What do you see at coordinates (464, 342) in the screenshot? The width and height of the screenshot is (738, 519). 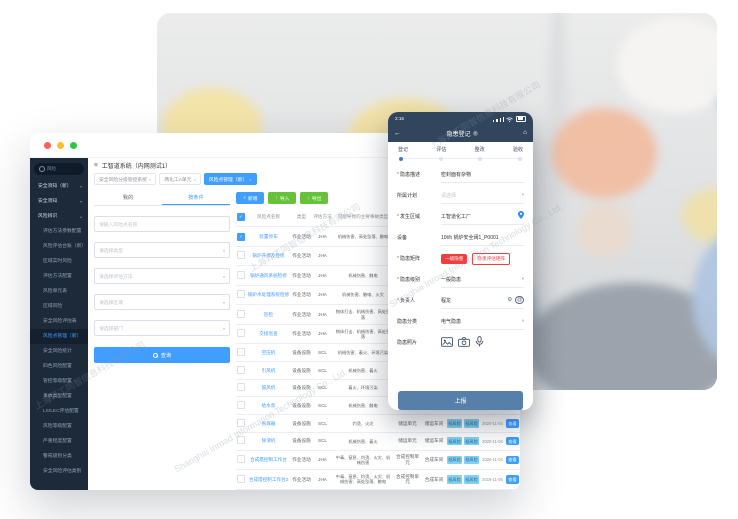 I see `camera-add-icon` at bounding box center [464, 342].